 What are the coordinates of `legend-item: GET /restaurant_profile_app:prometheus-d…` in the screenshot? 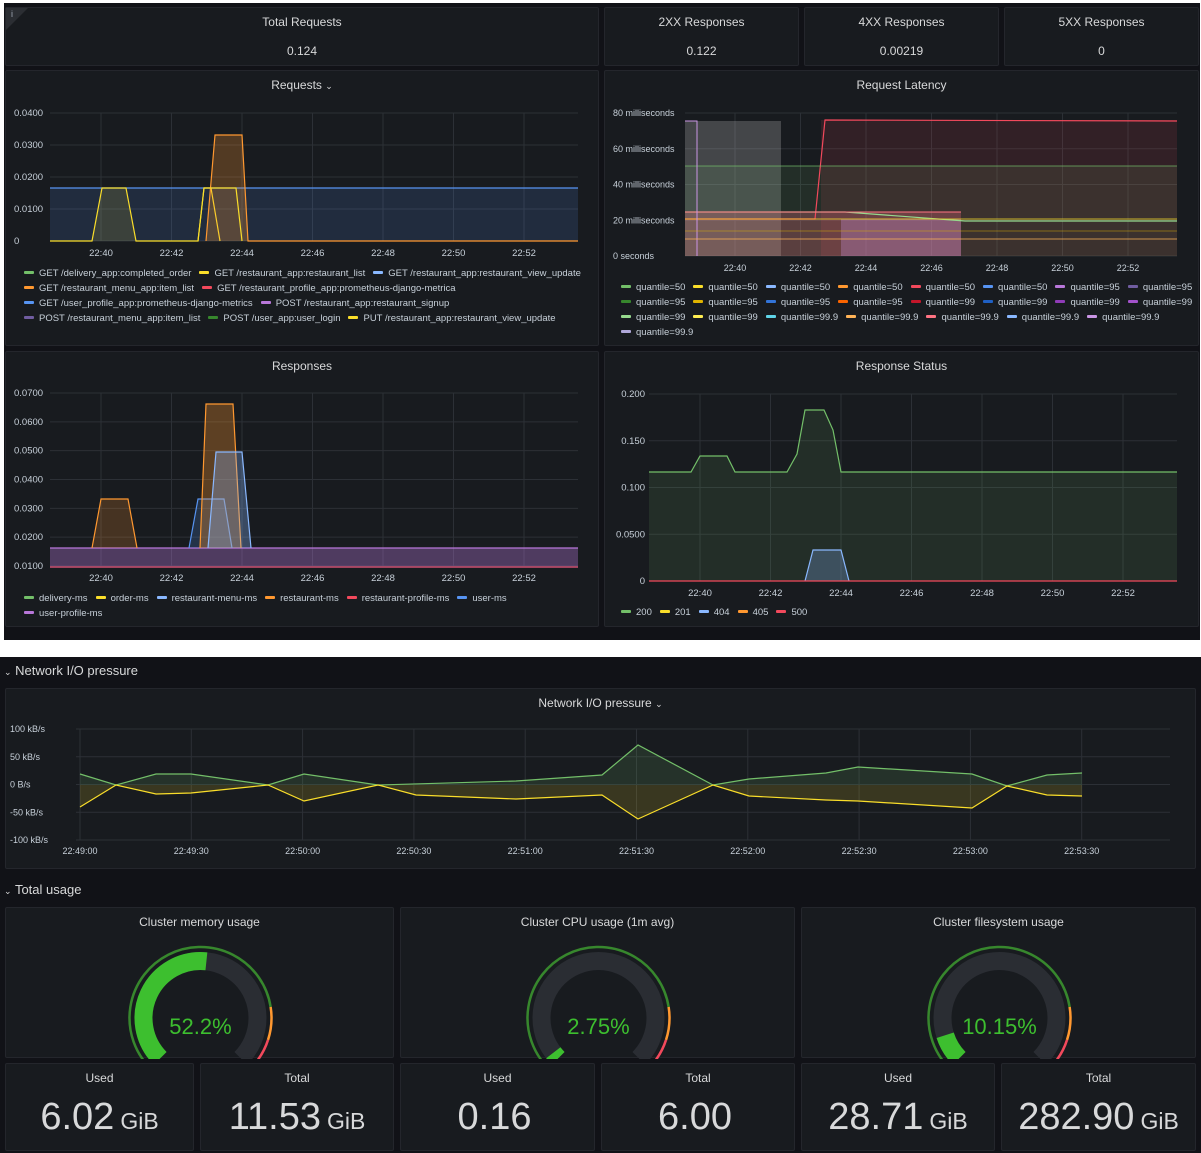 It's located at (329, 288).